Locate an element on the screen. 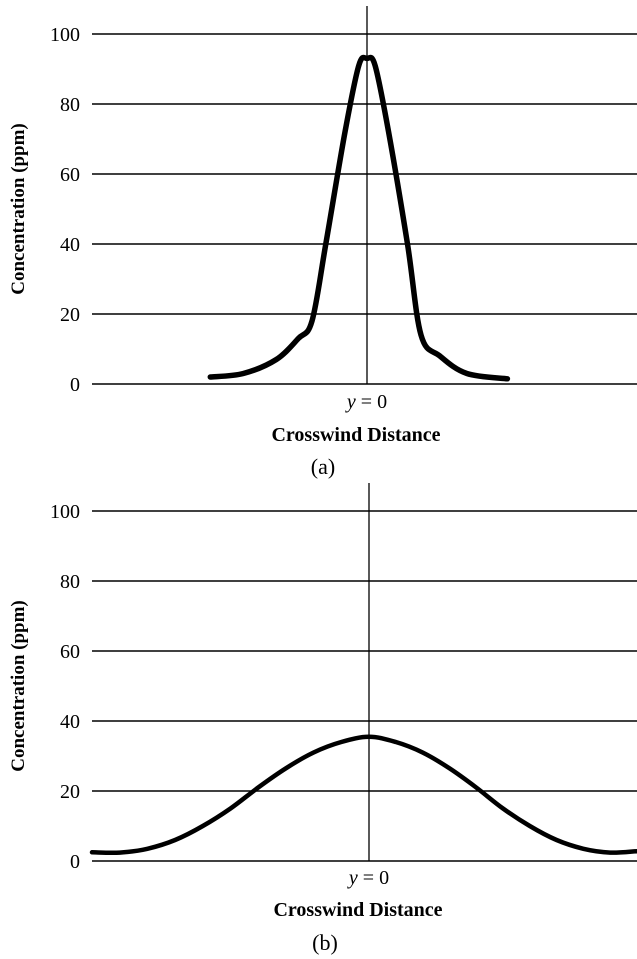 This screenshot has height=959, width=637. panel-label: (b) is located at coordinates (325, 942).